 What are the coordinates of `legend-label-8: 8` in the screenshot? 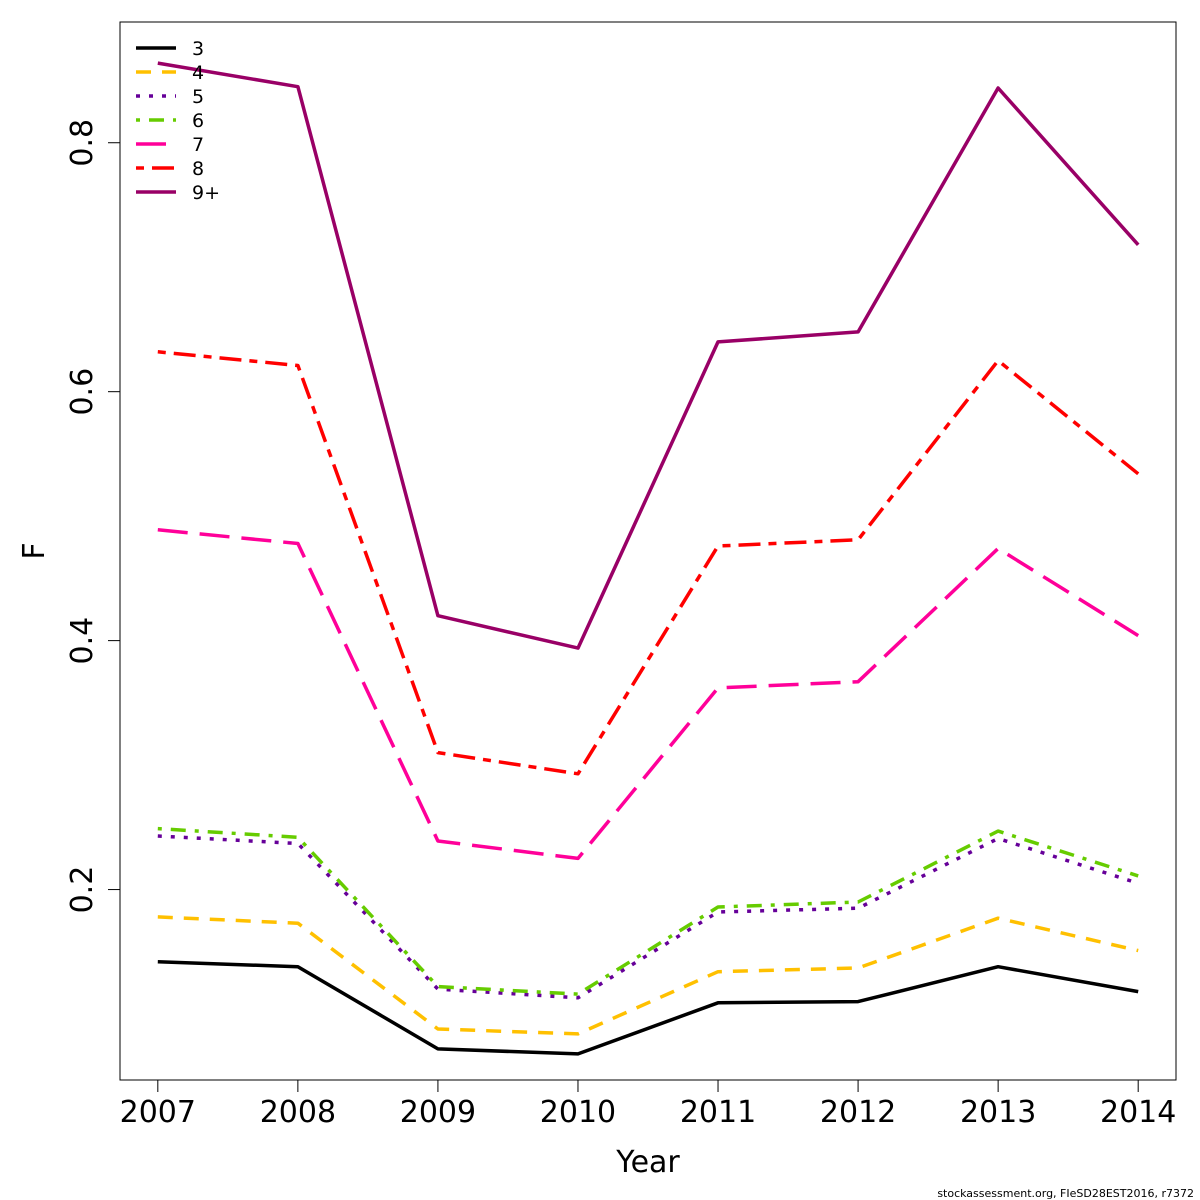 It's located at (198, 169).